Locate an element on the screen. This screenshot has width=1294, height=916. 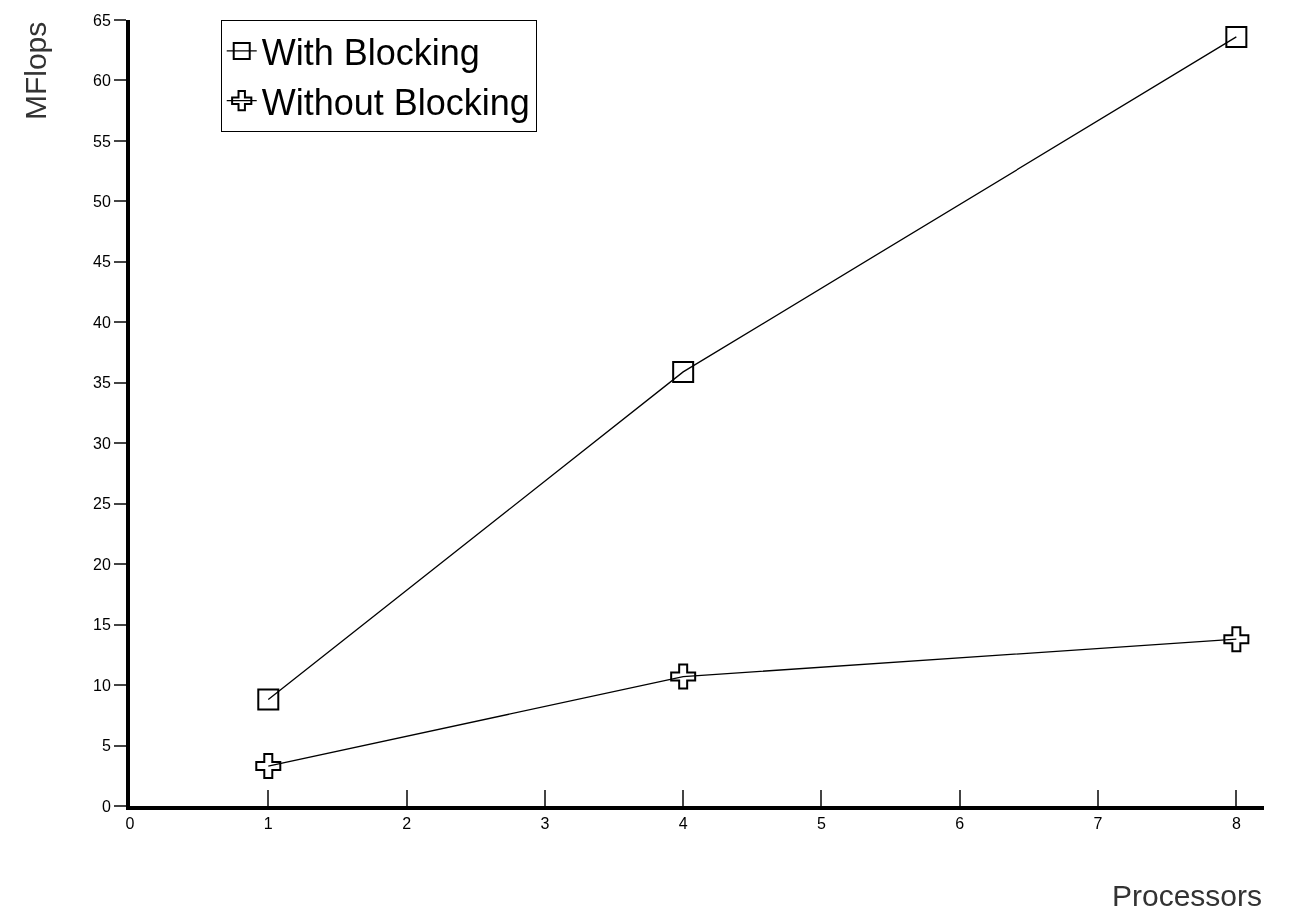
x-tick-label: 5 is located at coordinates (822, 824).